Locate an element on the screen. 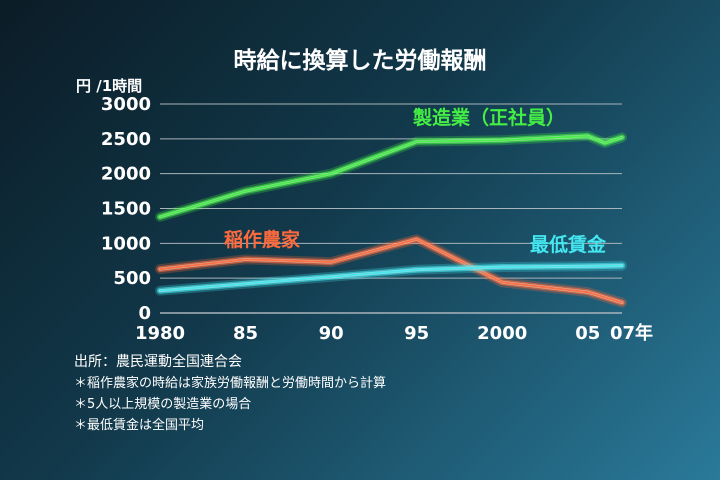 This screenshot has width=720, height=480. x-tick-labels: 1980 85 90 95 2000 05 07年 is located at coordinates (394, 333).